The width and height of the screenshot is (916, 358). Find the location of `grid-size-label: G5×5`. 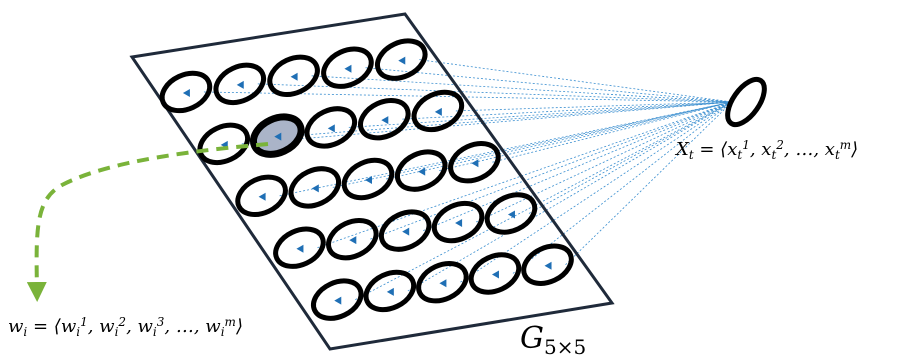

grid-size-label: G5×5 is located at coordinates (553, 339).